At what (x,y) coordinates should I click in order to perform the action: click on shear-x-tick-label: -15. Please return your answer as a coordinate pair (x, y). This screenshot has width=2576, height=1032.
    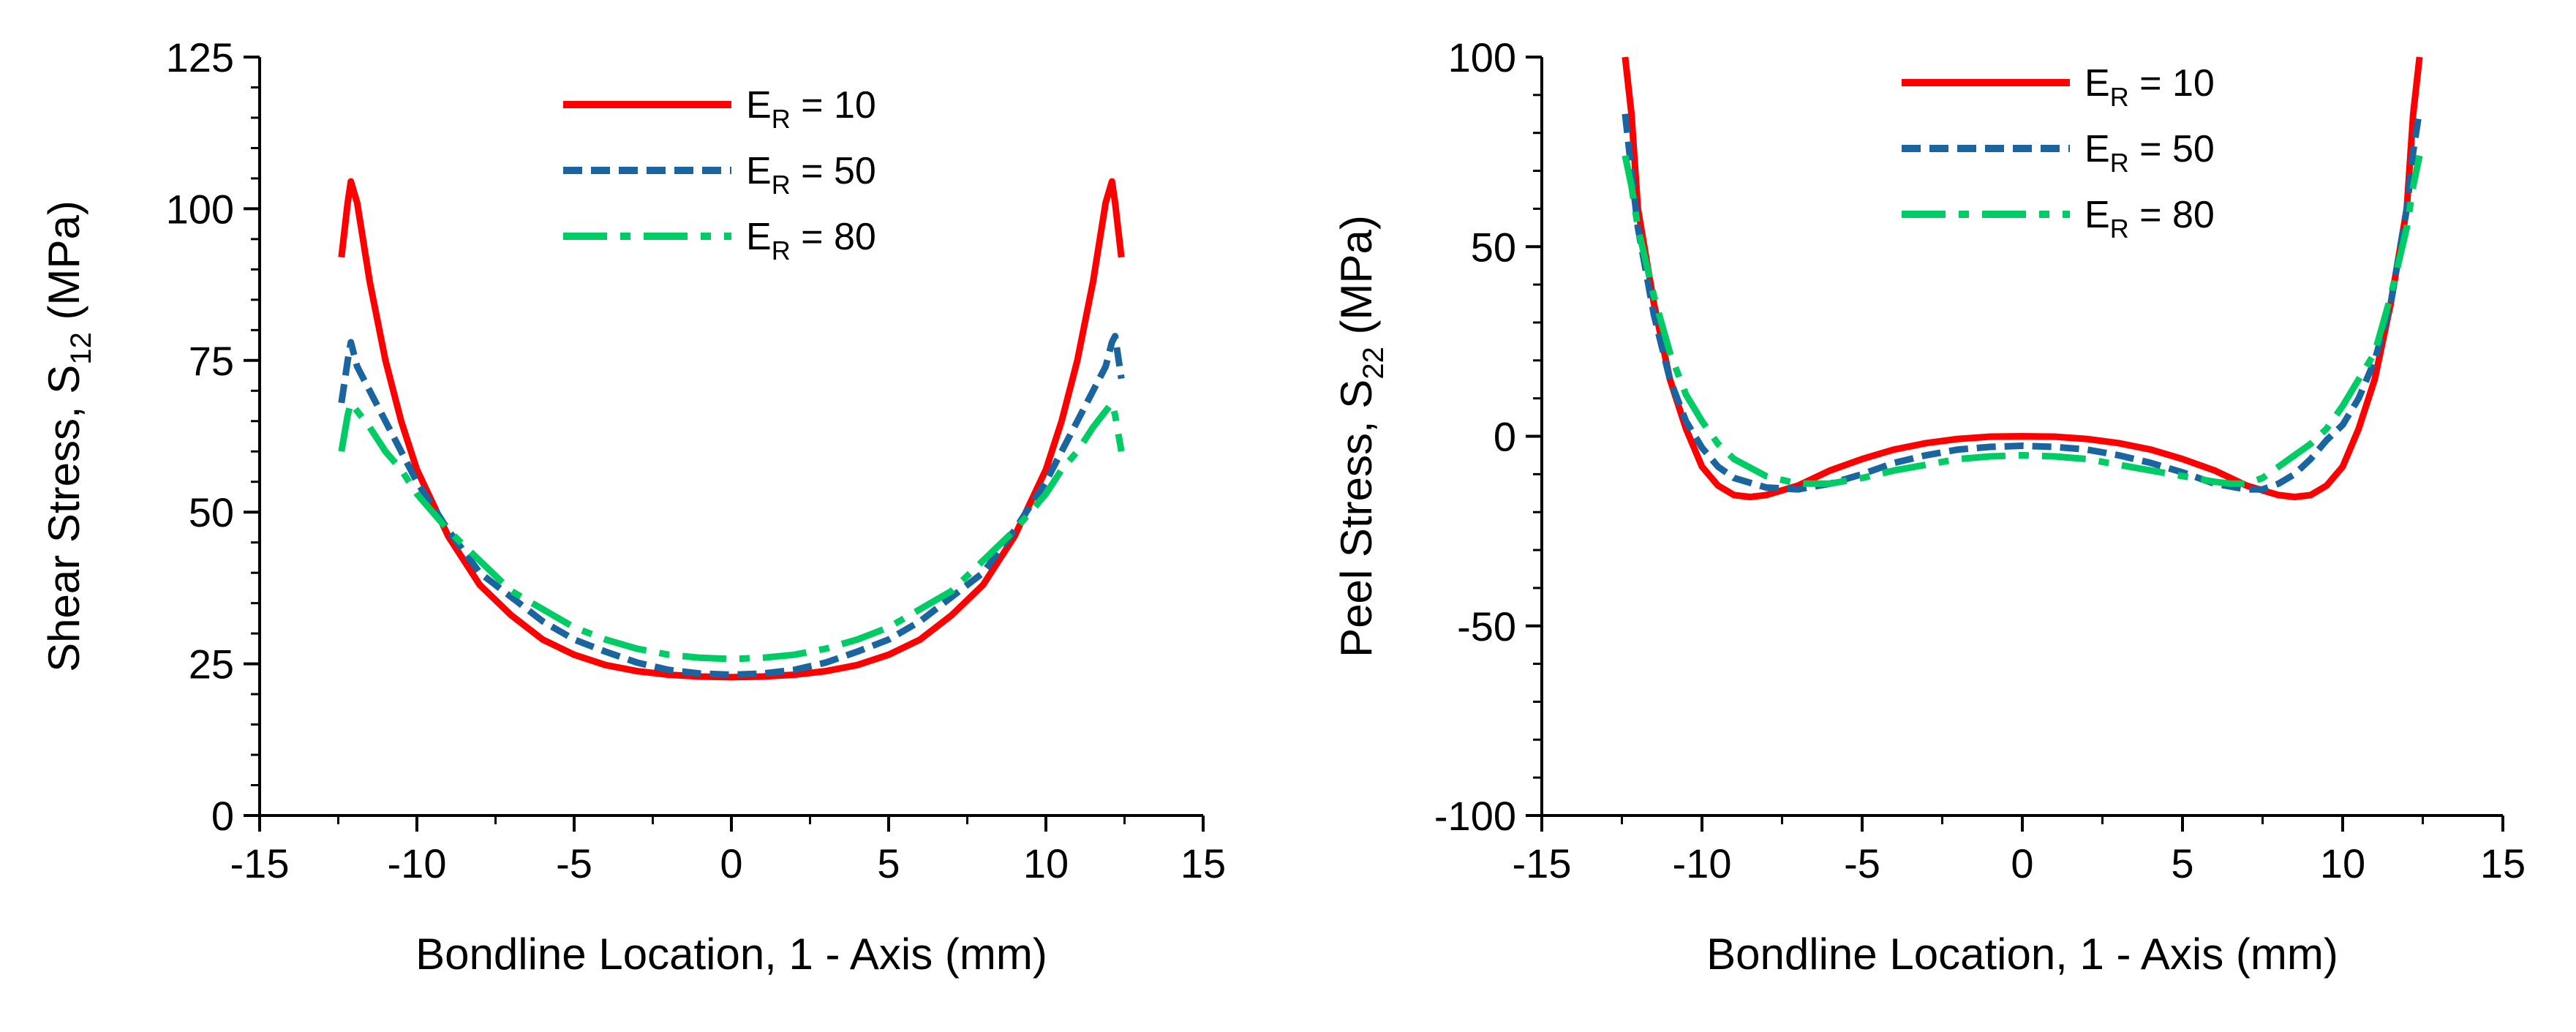
    Looking at the image, I should click on (260, 863).